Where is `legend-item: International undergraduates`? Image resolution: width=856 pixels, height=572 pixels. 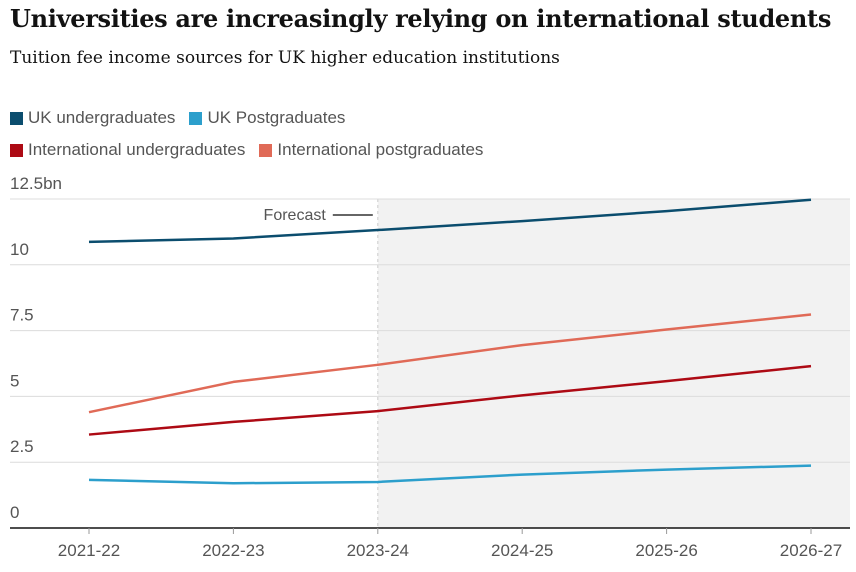 legend-item: International undergraduates is located at coordinates (127, 150).